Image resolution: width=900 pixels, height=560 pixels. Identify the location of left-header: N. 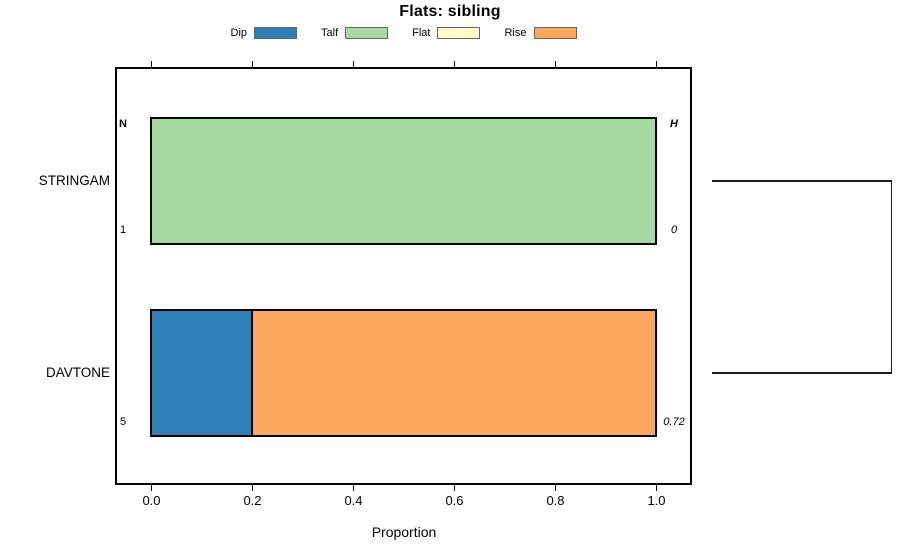
(123, 124).